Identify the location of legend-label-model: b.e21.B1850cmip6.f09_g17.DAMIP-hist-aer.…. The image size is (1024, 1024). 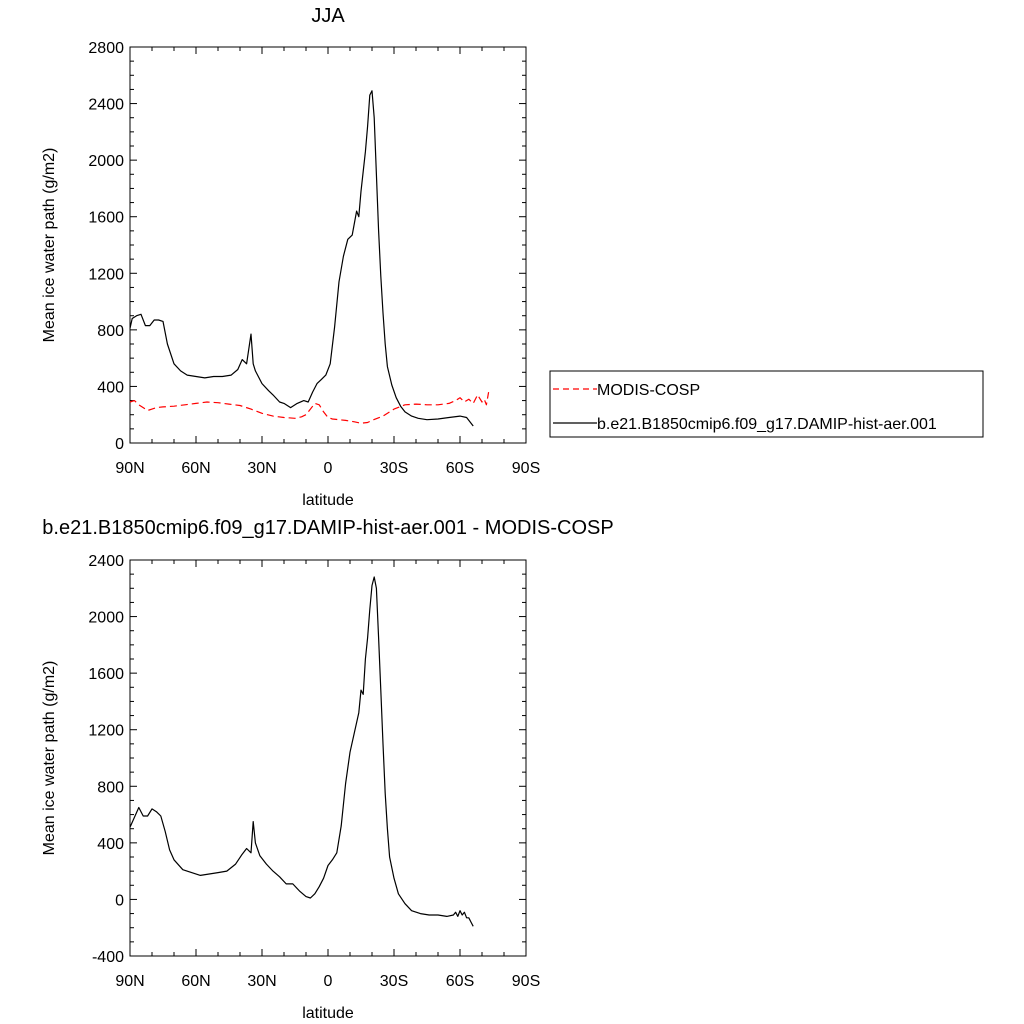
(767, 424).